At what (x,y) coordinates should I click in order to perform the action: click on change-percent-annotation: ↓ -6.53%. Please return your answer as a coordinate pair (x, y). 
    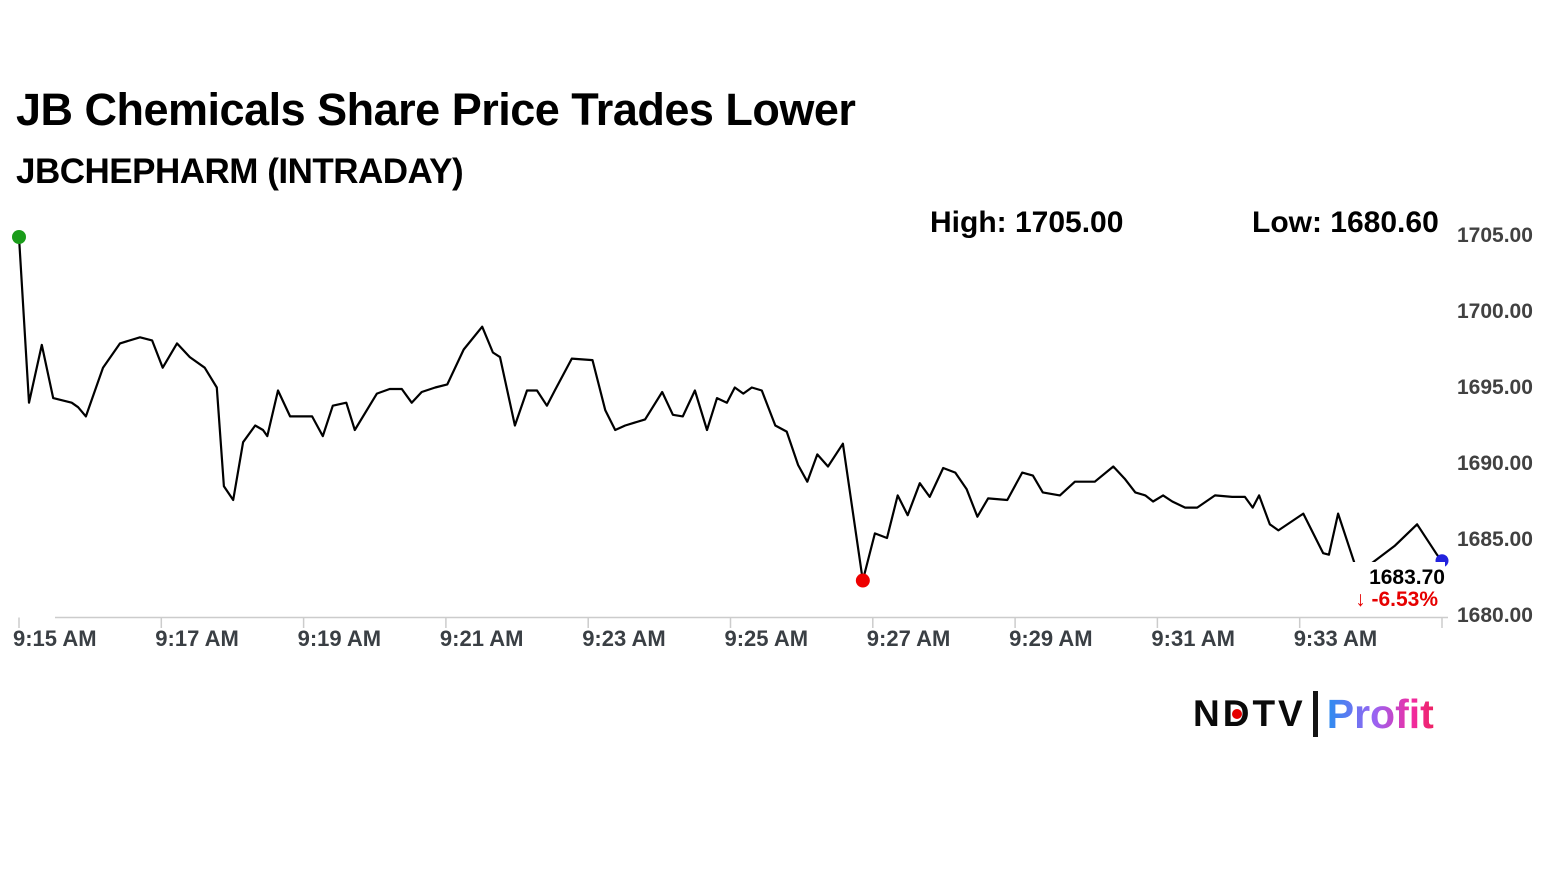
    Looking at the image, I should click on (1396, 599).